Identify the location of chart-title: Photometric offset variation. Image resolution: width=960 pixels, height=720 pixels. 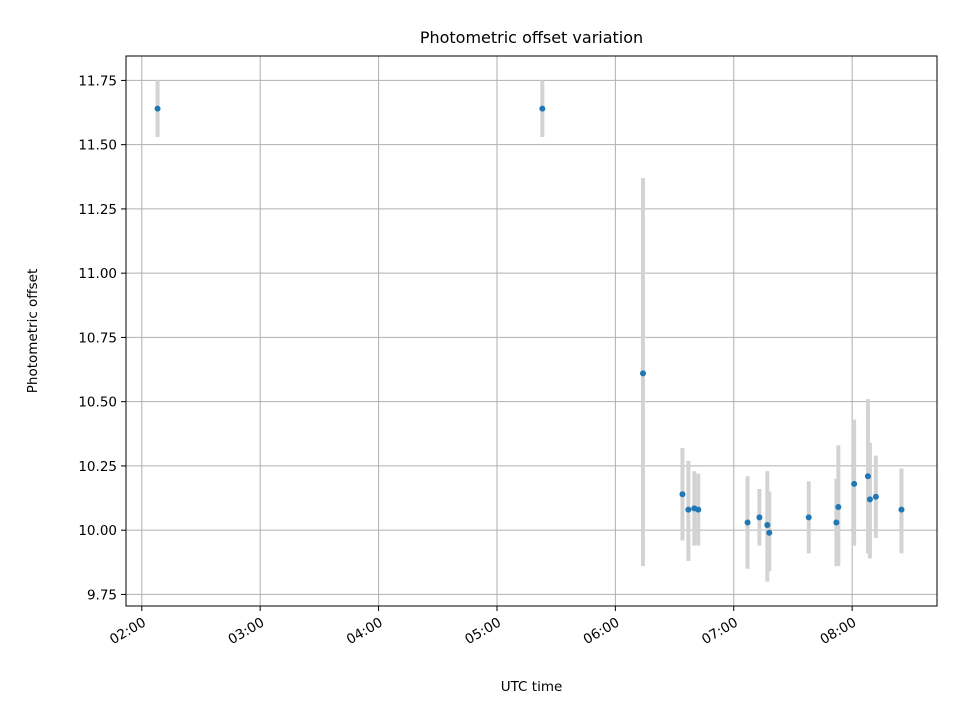
(531, 37).